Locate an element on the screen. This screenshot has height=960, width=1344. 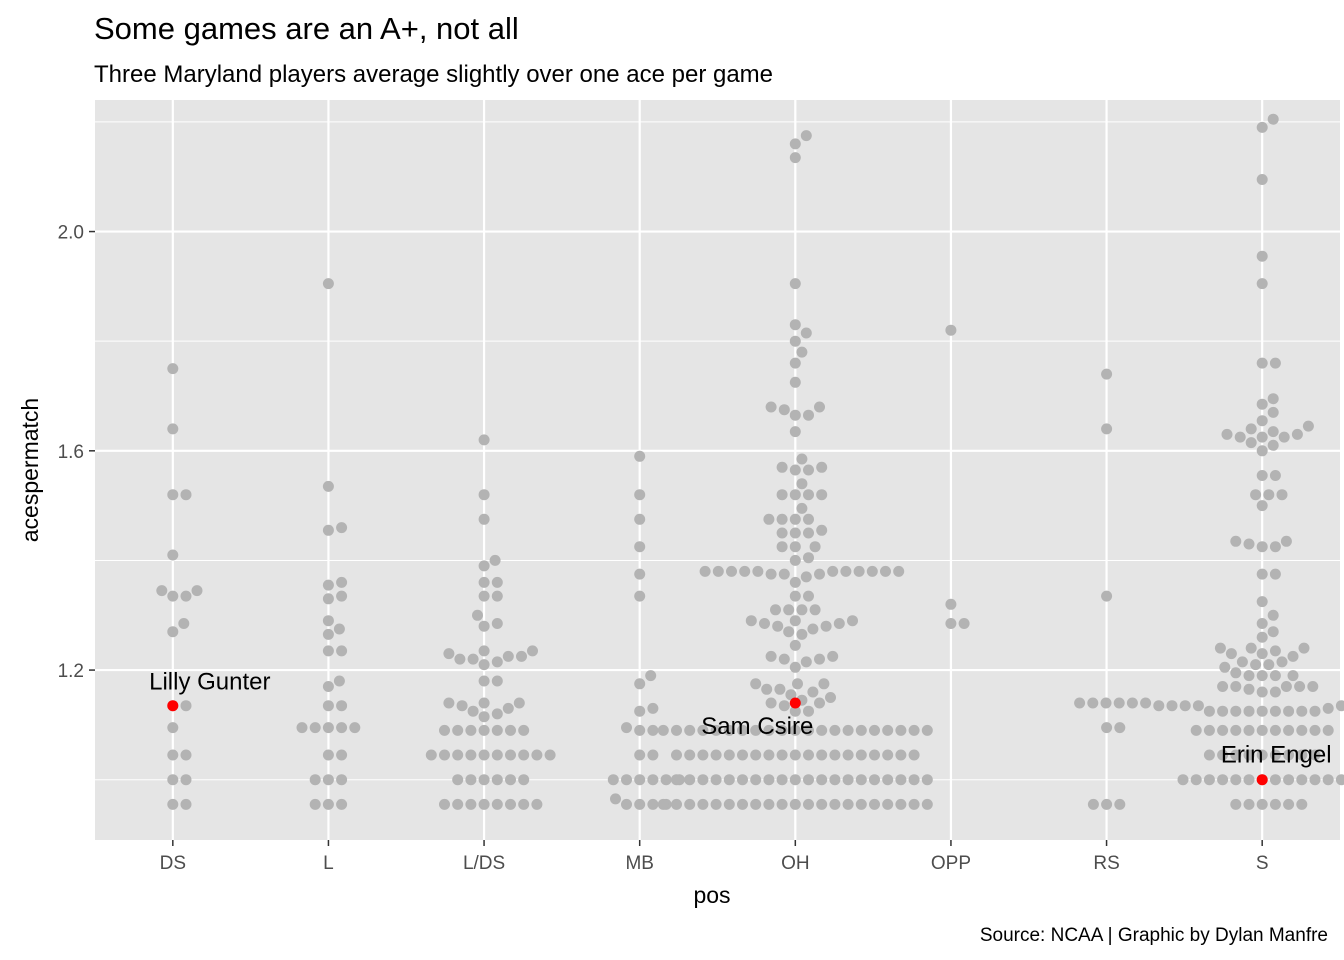
x-tick-label: S is located at coordinates (1262, 863).